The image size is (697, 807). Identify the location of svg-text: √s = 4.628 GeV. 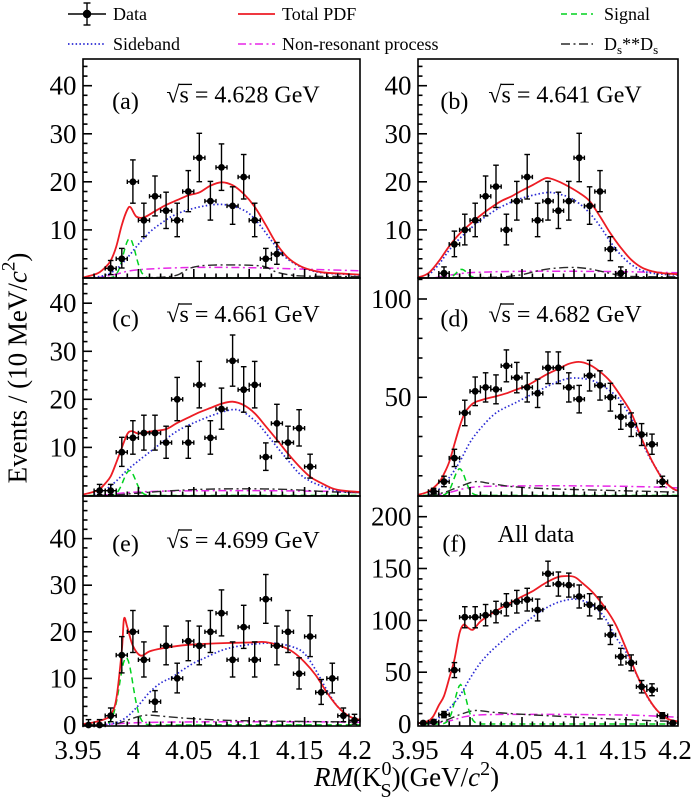
(243, 95).